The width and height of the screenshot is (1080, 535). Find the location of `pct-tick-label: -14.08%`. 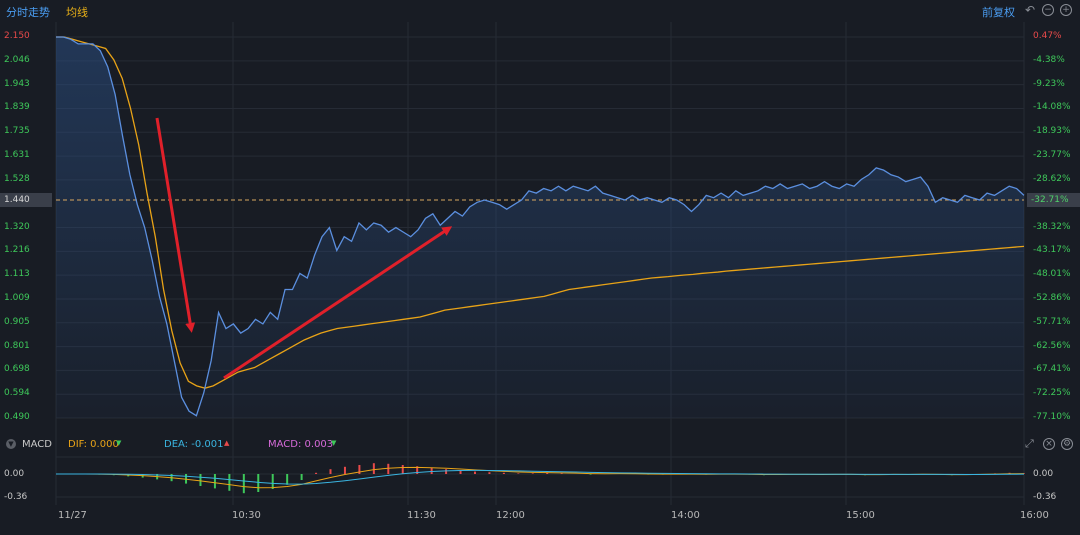

pct-tick-label: -14.08% is located at coordinates (1052, 107).